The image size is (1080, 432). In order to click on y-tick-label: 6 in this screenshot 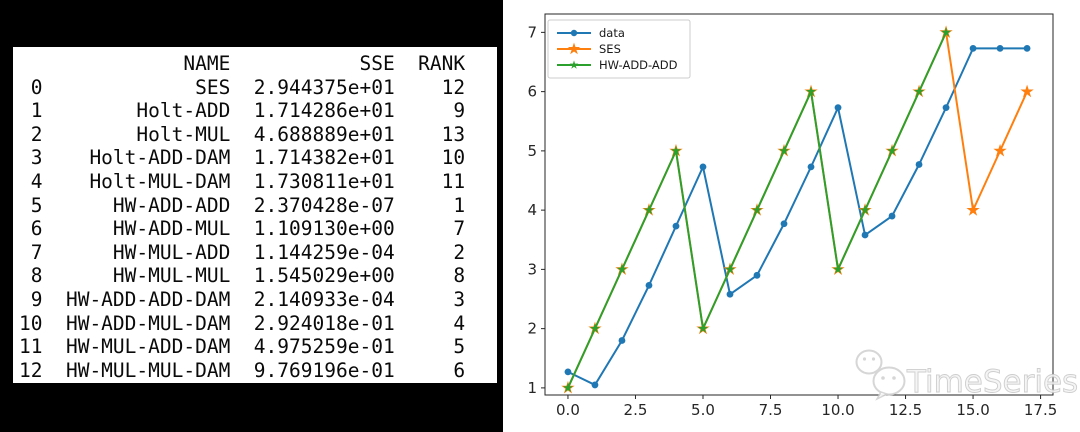, I will do `click(532, 92)`.